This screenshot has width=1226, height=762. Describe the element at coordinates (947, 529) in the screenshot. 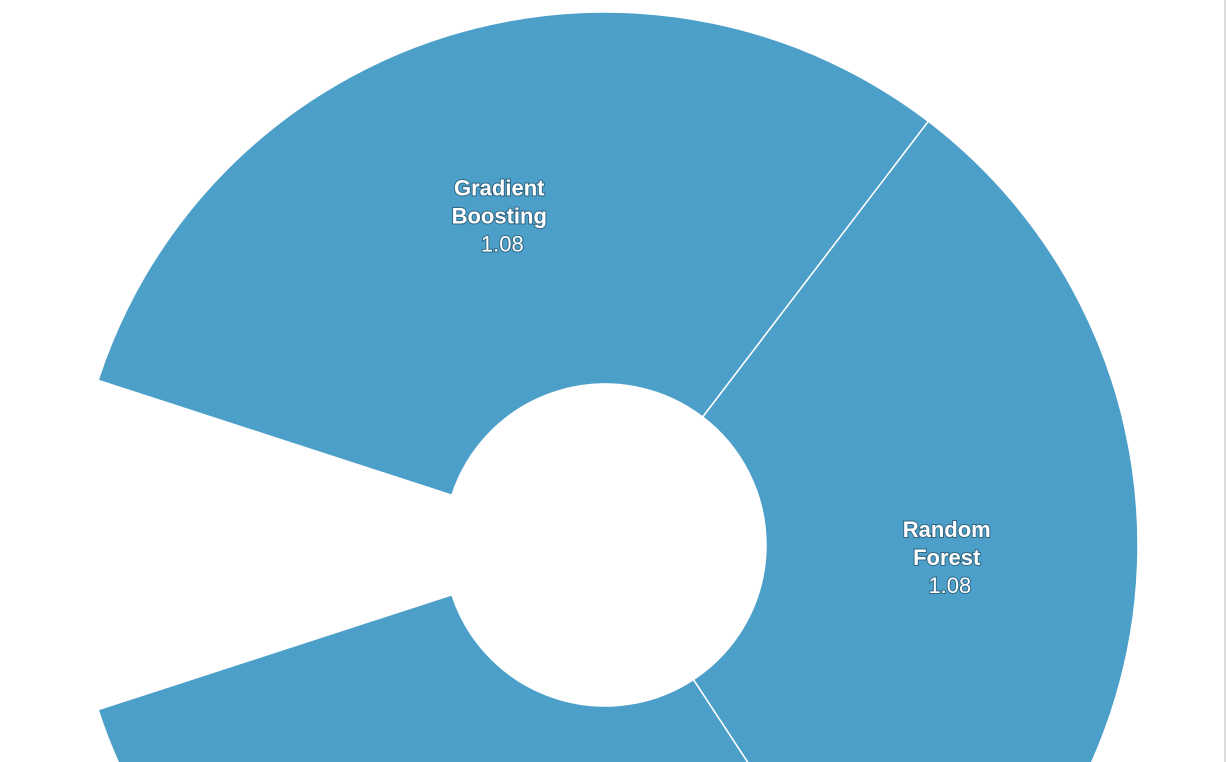

I see `segment-name-line-1: Random` at that location.